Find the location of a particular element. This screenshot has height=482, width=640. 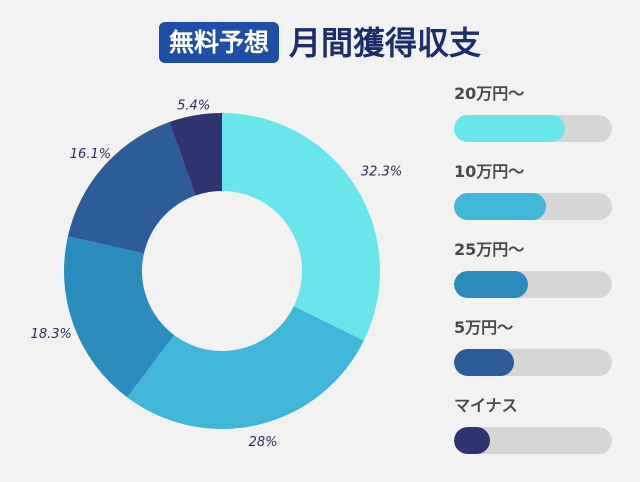

free-prediction-badge: 無料予想 is located at coordinates (218, 42).